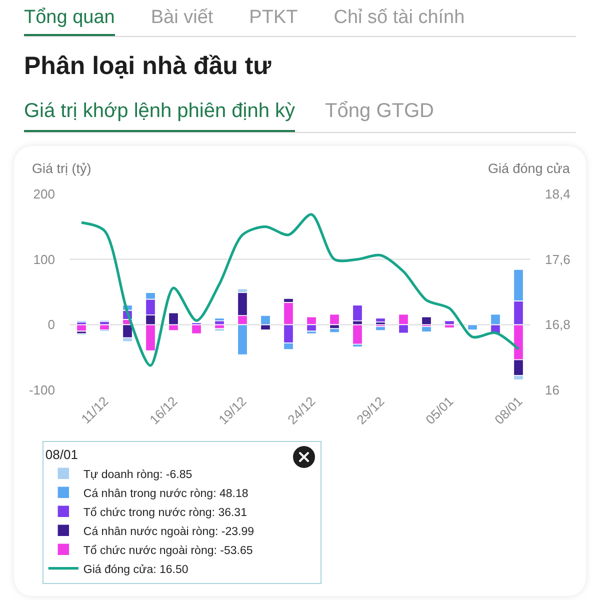  I want to click on y2-tick-label: 18,4, so click(557, 194).